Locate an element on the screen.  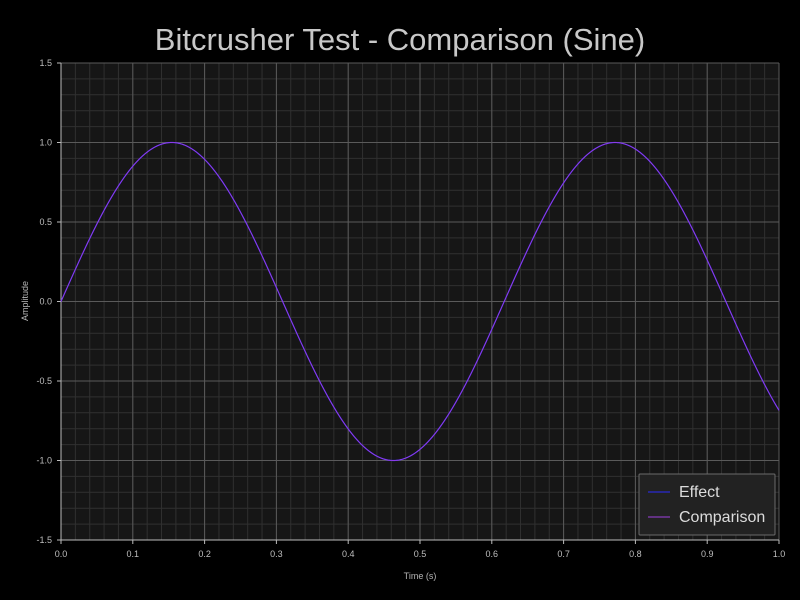
legend: Effect Comparison is located at coordinates (707, 504).